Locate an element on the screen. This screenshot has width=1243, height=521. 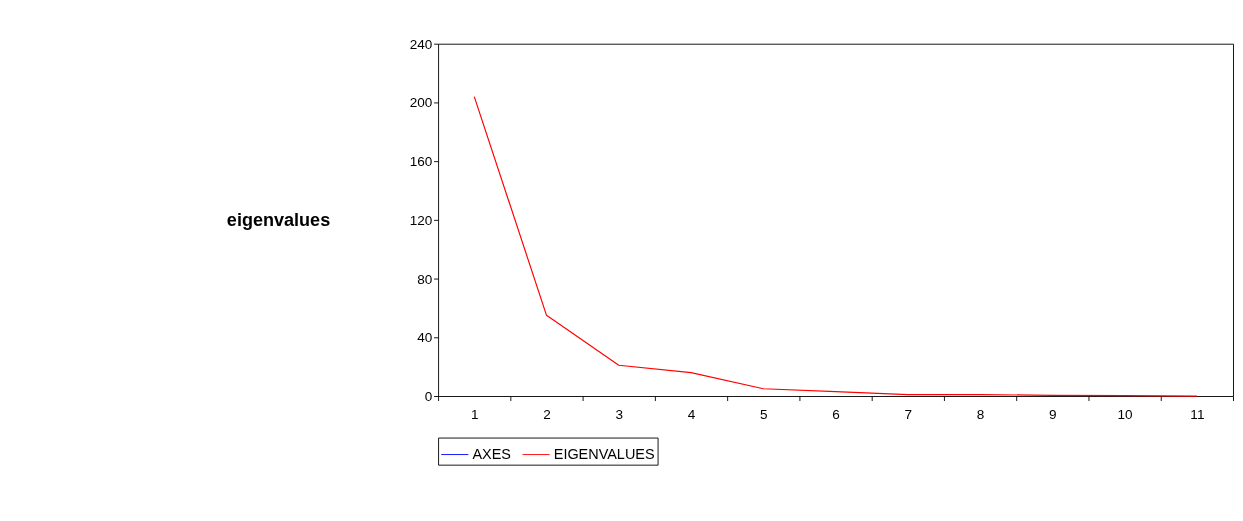
y-tick-label: 240 is located at coordinates (421, 44).